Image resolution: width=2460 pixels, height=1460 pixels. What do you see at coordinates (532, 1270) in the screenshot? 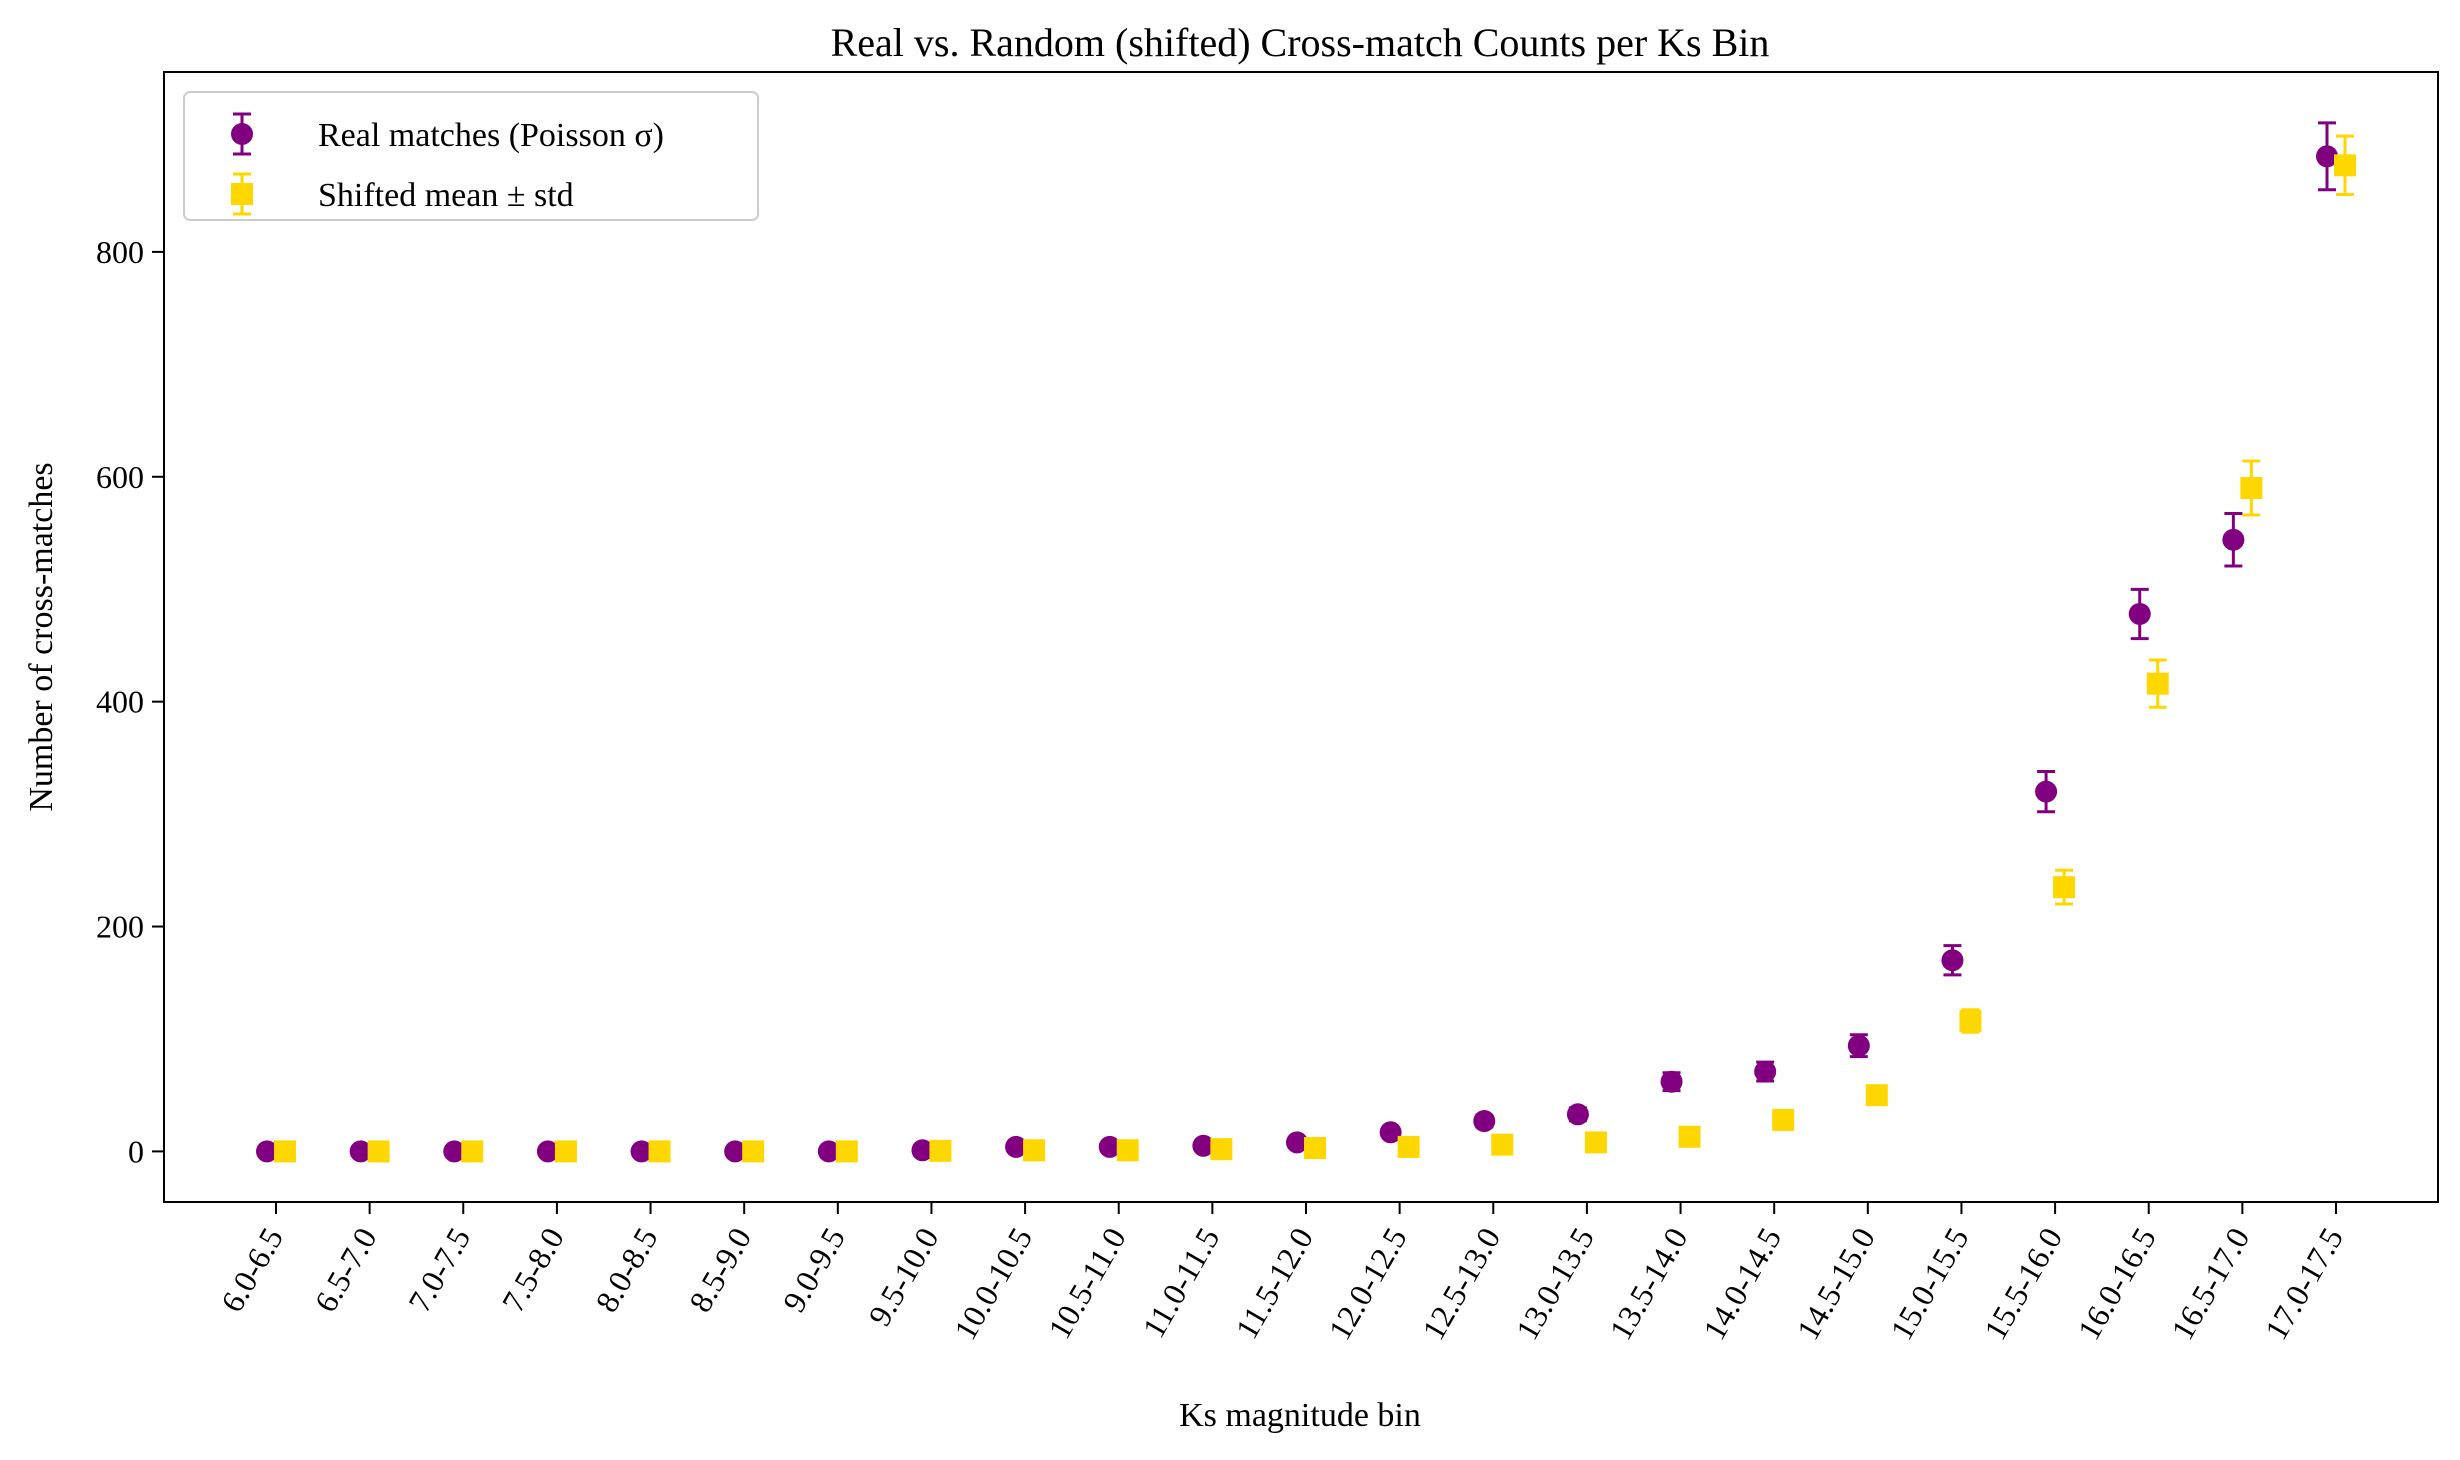
I see `x-tick-label: 7.5-8.0` at bounding box center [532, 1270].